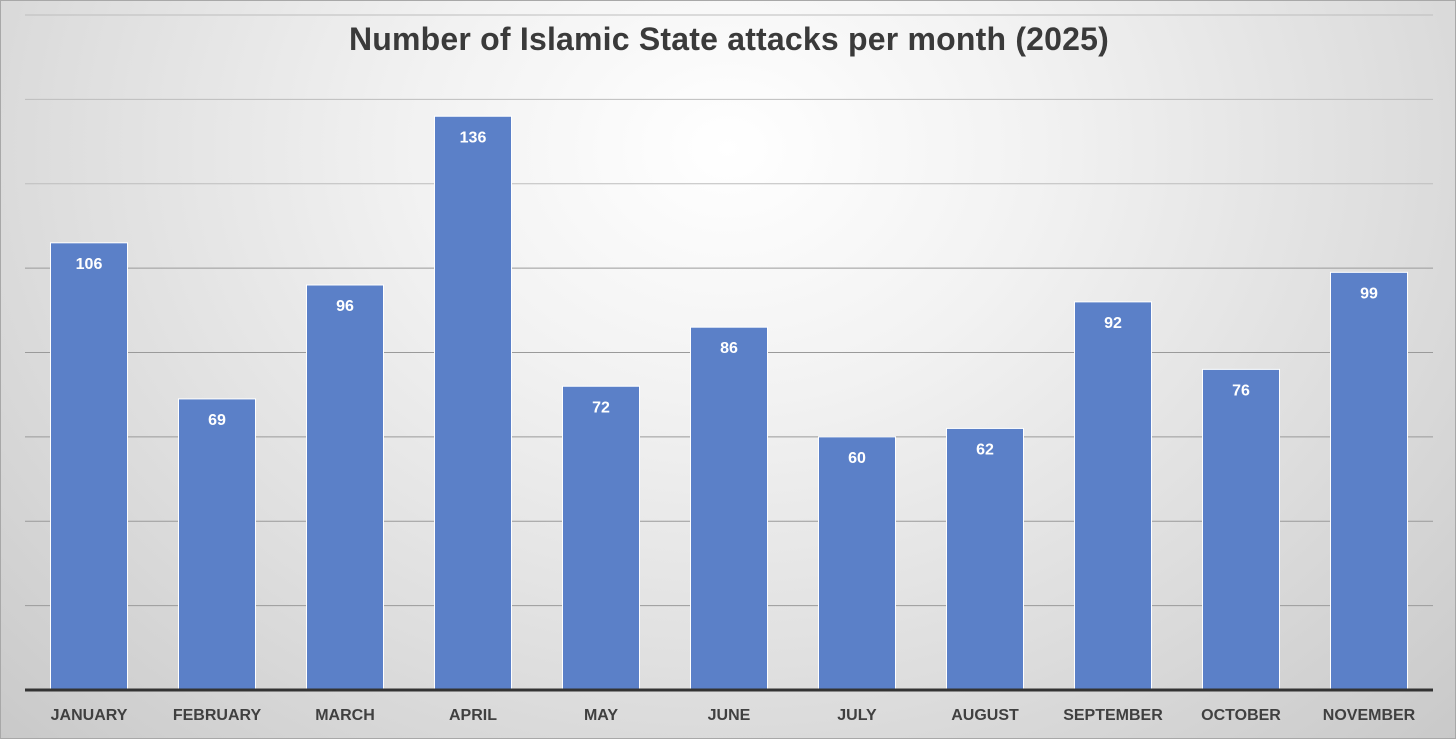  What do you see at coordinates (89, 264) in the screenshot?
I see `data-label-january: 106` at bounding box center [89, 264].